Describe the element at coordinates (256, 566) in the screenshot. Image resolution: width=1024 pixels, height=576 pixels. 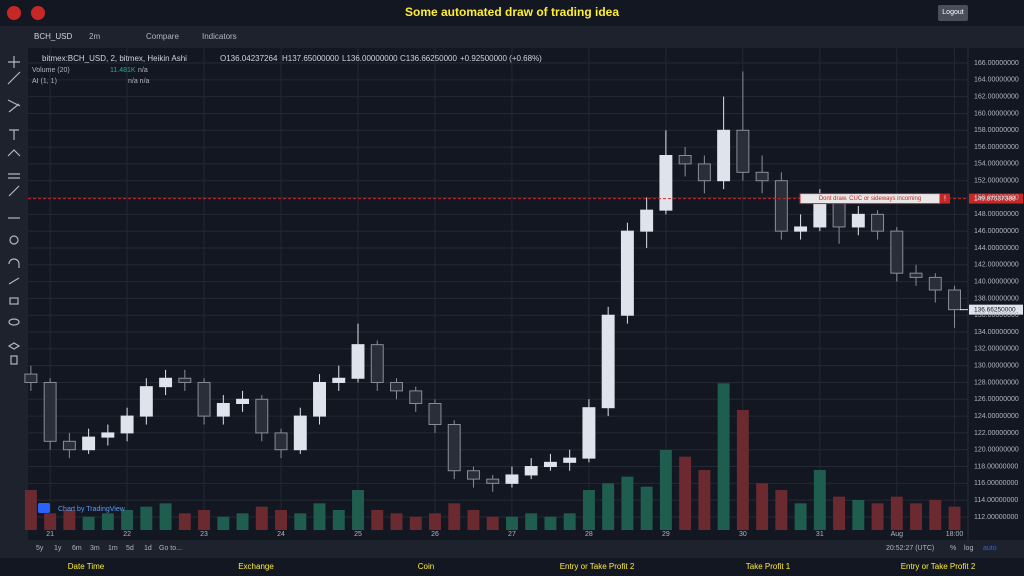
I see `footer-column: Exchange` at that location.